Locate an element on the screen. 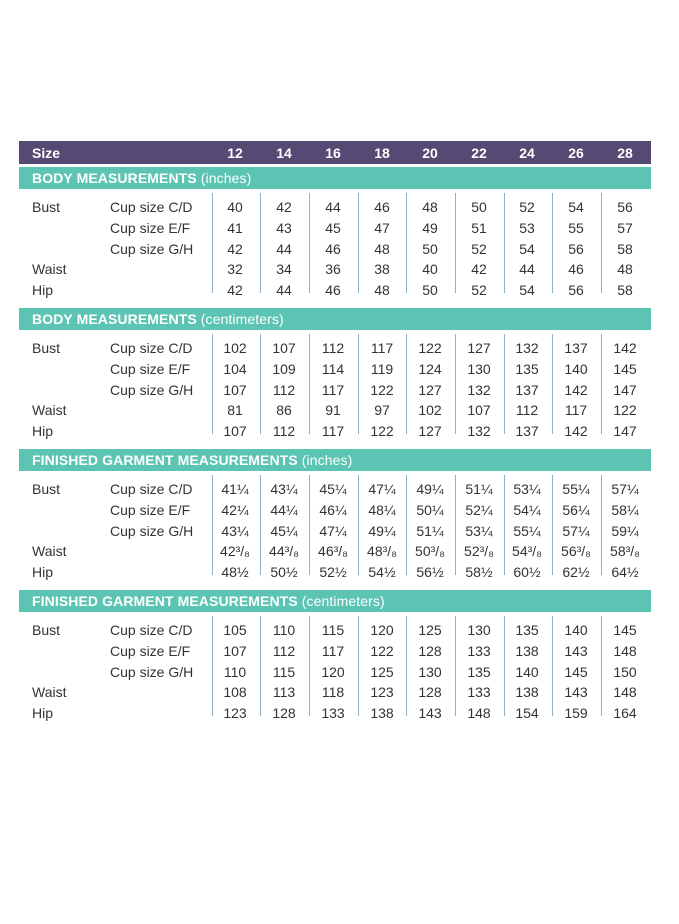 This screenshot has height=924, width=679. size-22: 22 is located at coordinates (479, 153).